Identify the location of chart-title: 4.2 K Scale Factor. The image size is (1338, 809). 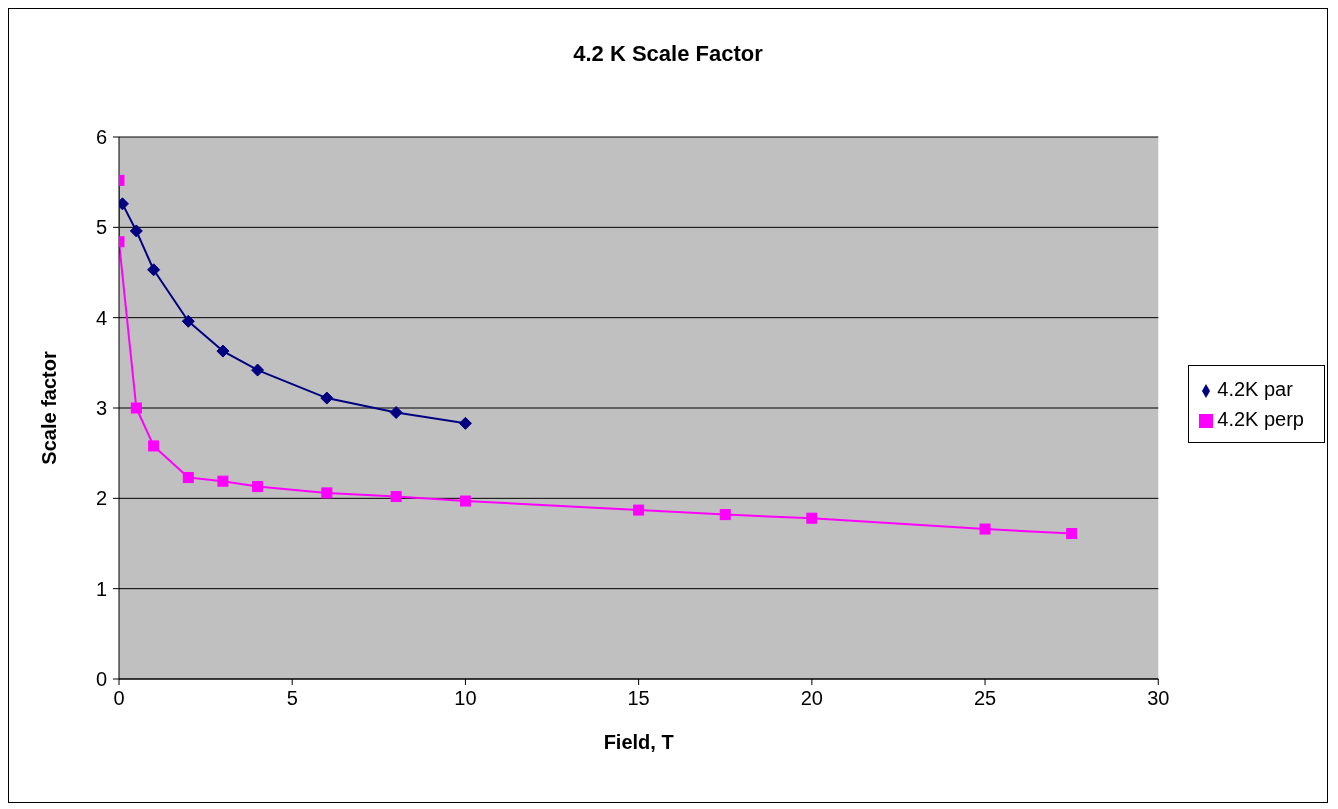
(668, 54).